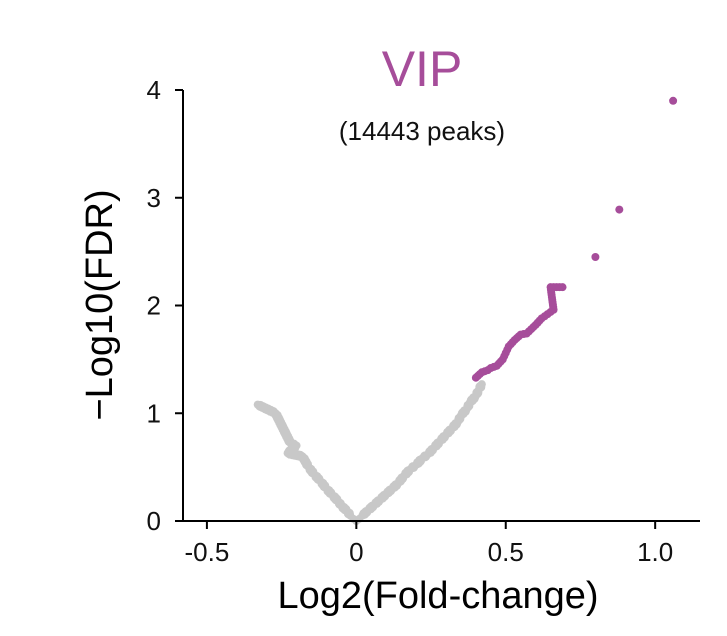 This screenshot has width=727, height=636. What do you see at coordinates (655, 552) in the screenshot?
I see `x-tick-label: 1.0` at bounding box center [655, 552].